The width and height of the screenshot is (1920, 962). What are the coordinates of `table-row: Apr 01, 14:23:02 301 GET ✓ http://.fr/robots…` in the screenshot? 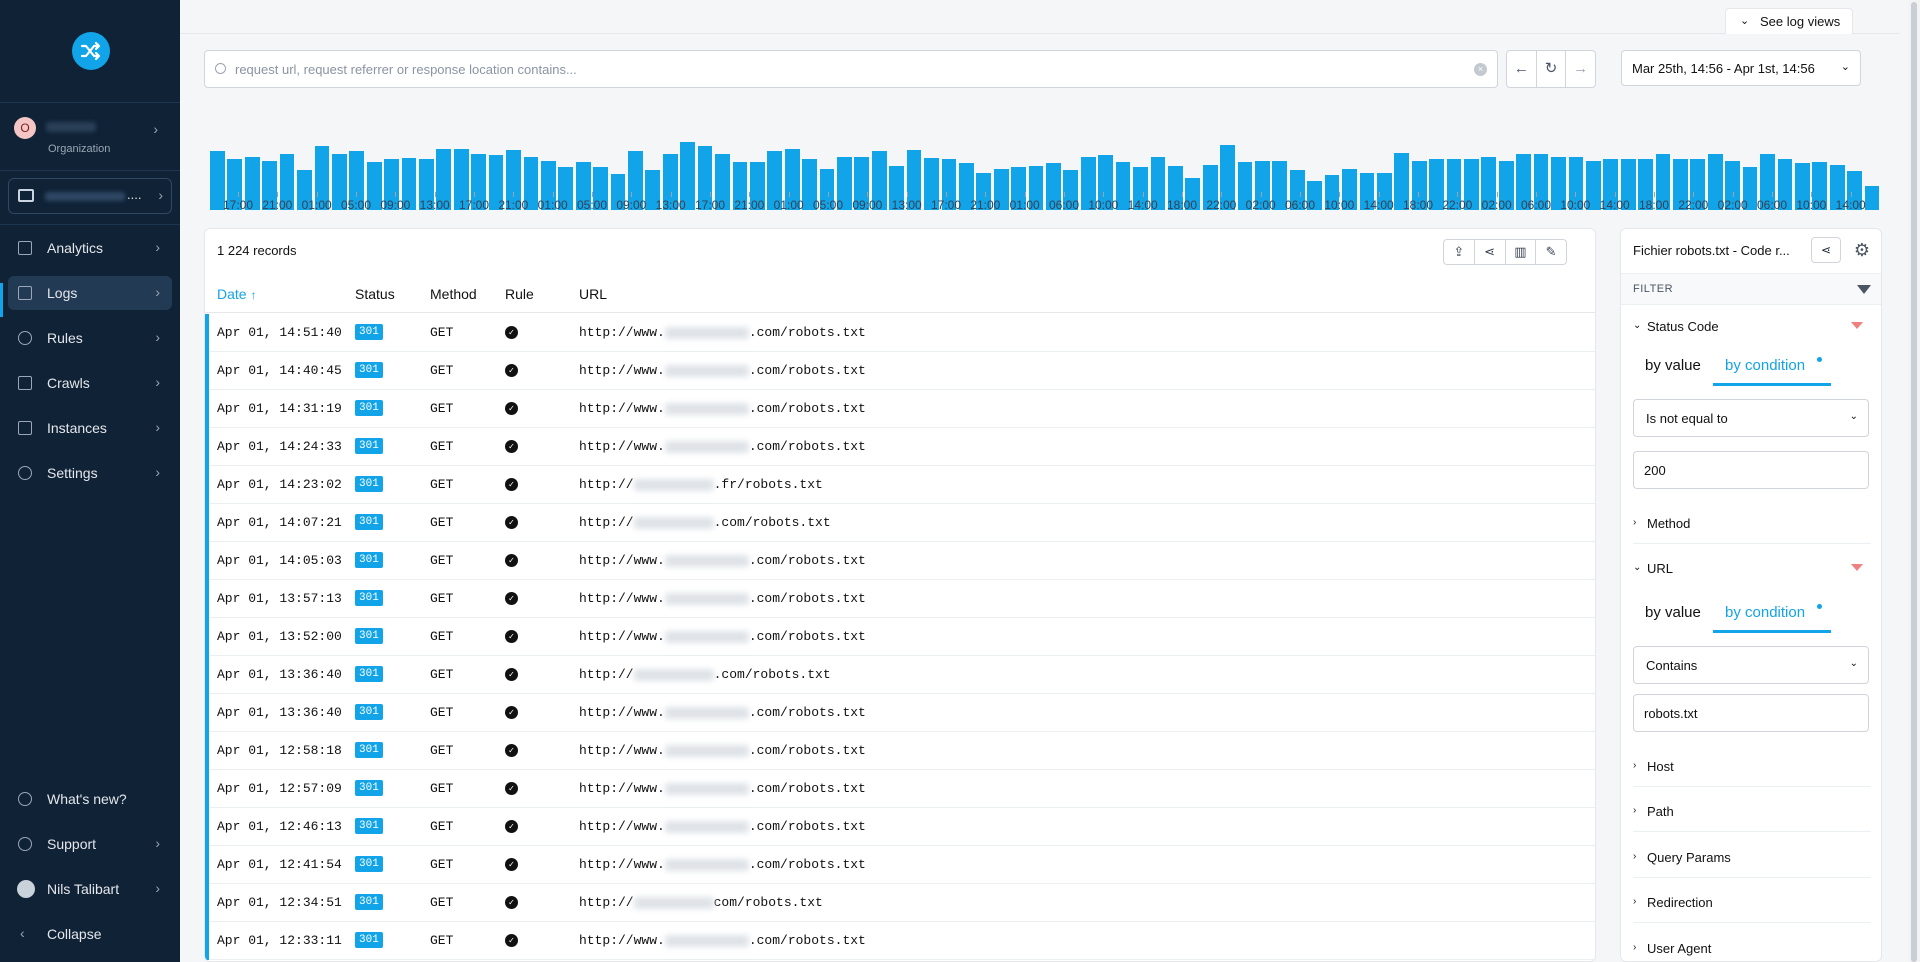 It's located at (900, 485).